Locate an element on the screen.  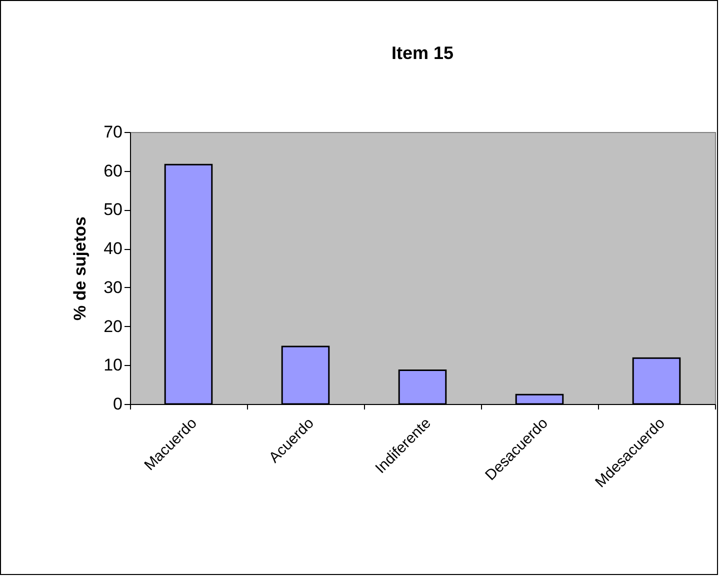
y-tick-label: 60 is located at coordinates (113, 170).